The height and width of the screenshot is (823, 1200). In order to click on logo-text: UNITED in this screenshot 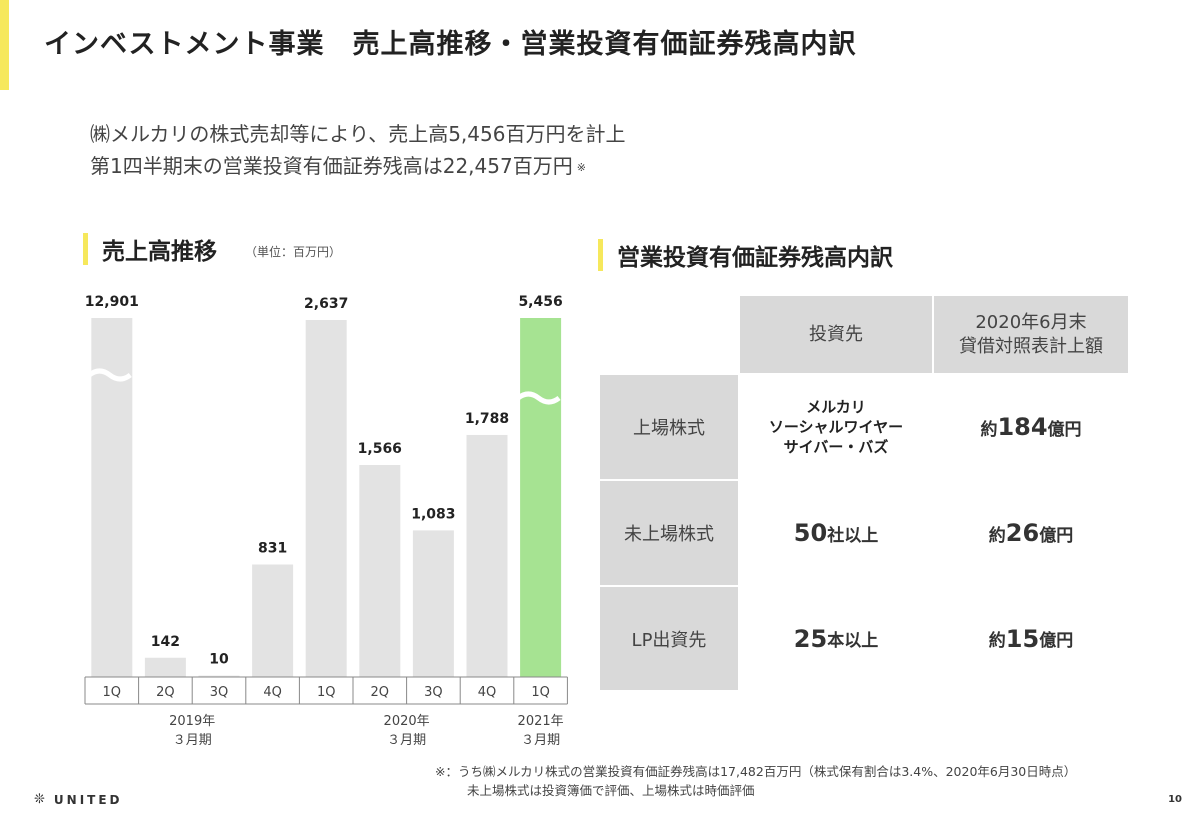, I will do `click(88, 799)`.